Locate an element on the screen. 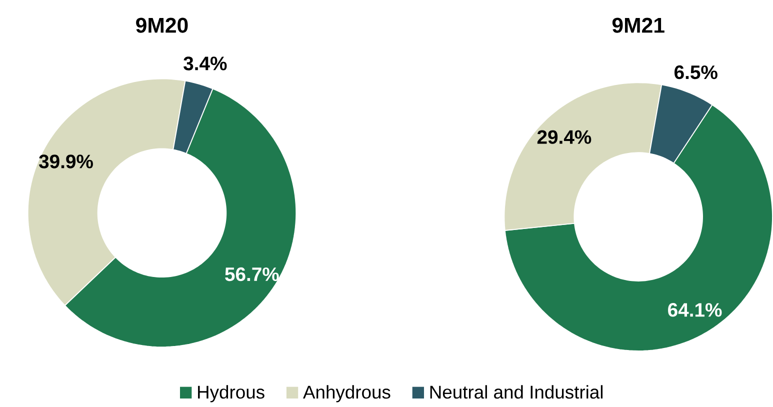  data-label: 6.5% is located at coordinates (696, 72).